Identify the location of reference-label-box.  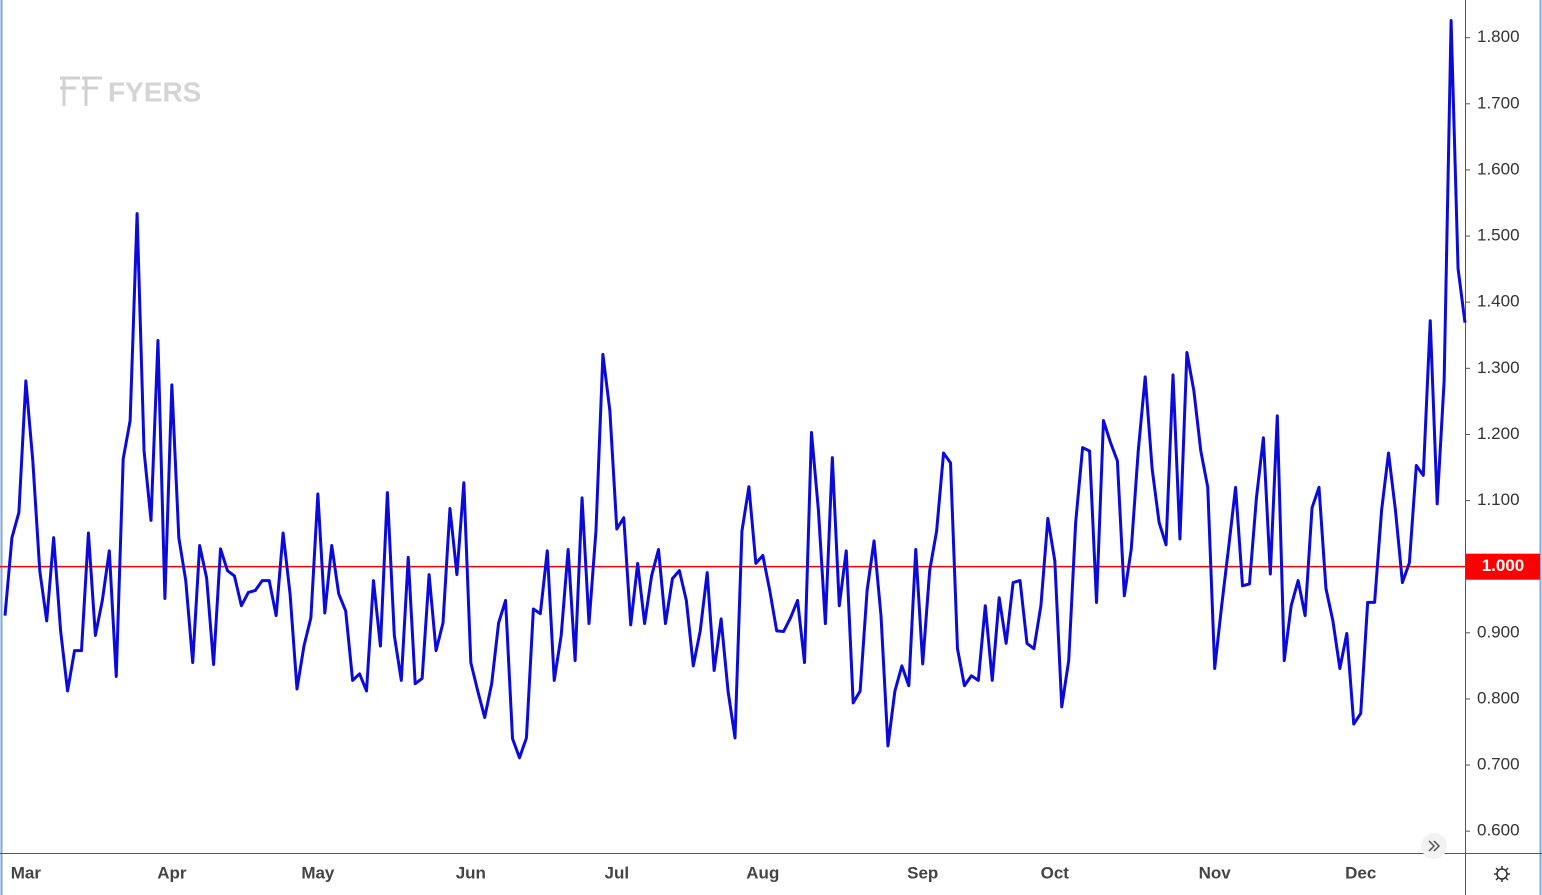
(1503, 566).